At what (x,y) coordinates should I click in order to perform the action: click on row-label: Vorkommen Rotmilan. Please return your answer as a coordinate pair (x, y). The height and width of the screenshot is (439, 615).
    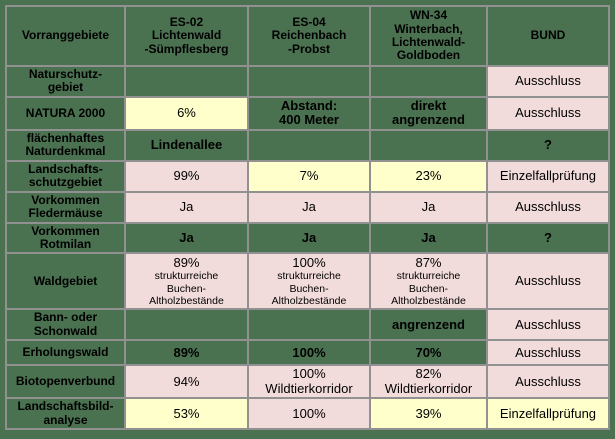
    Looking at the image, I should click on (65, 238).